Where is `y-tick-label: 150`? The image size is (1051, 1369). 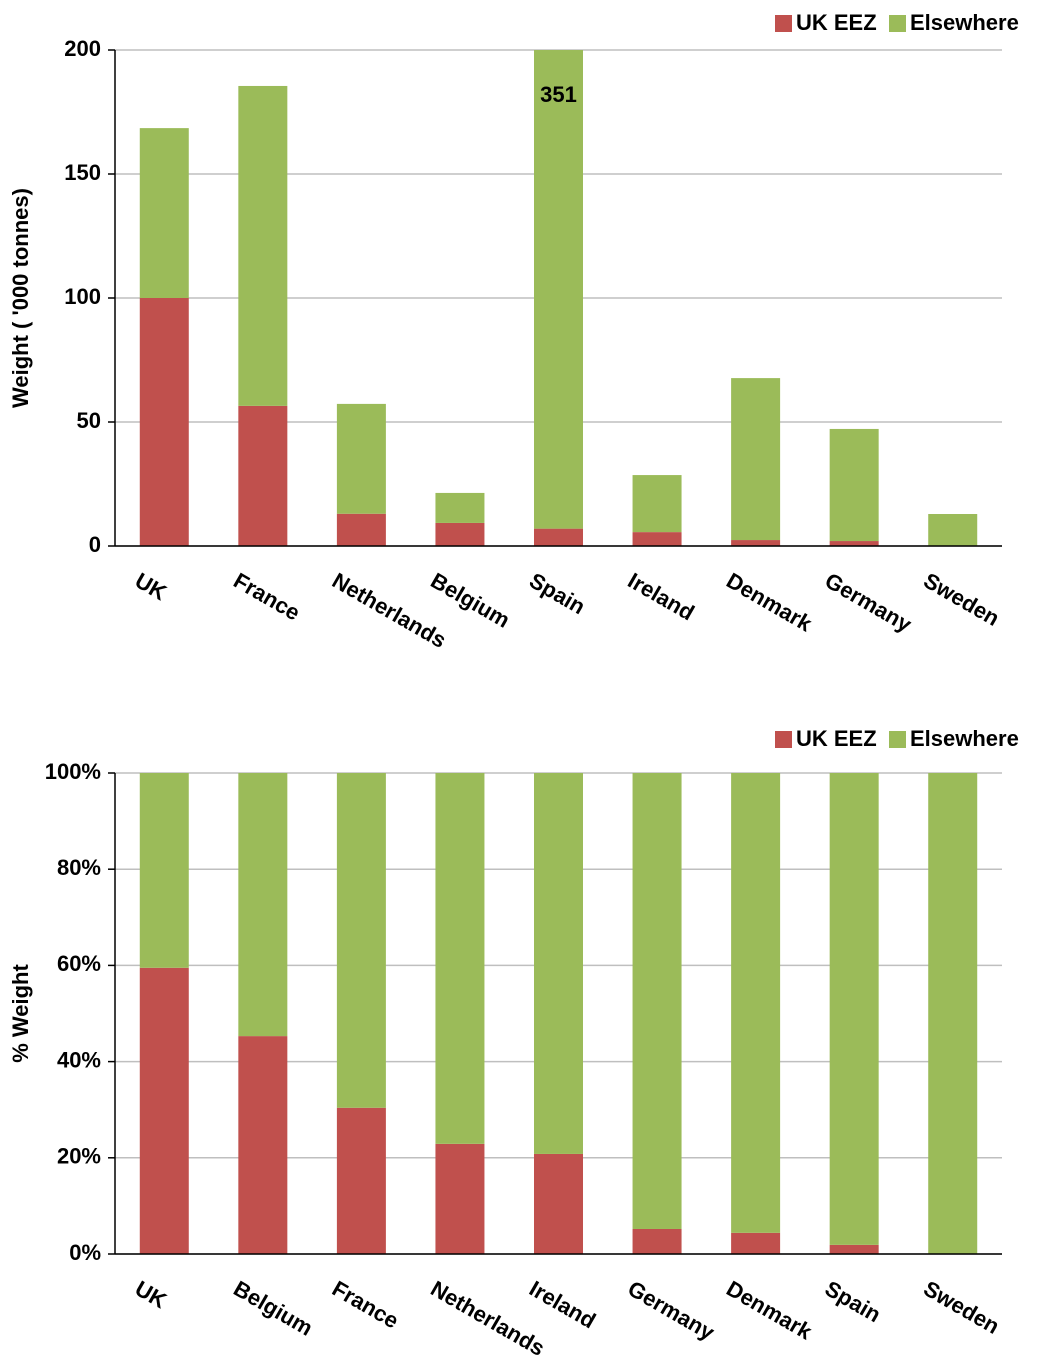
y-tick-label: 150 is located at coordinates (82, 172).